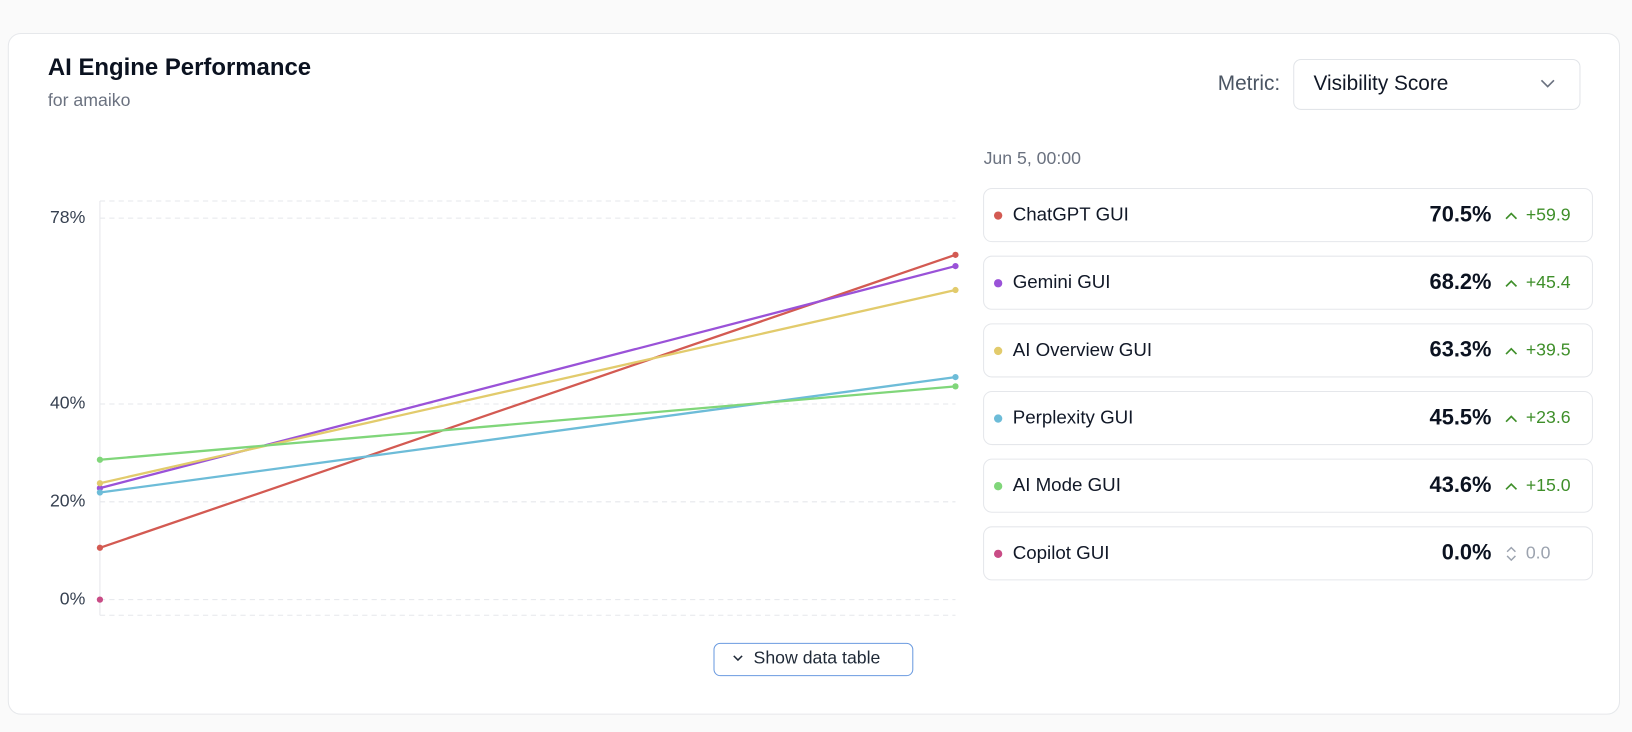  What do you see at coordinates (1067, 484) in the screenshot?
I see `legend-label: AI Mode GUI` at bounding box center [1067, 484].